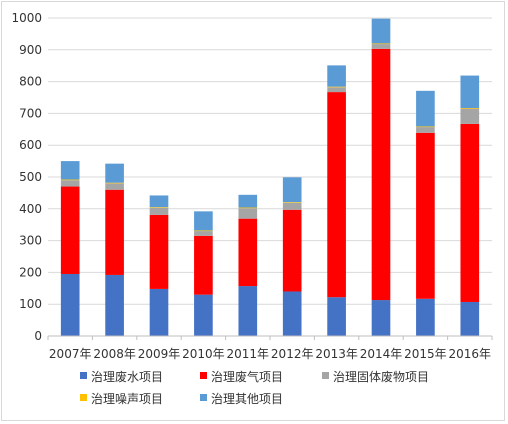 The height and width of the screenshot is (424, 508). Describe the element at coordinates (127, 376) in the screenshot. I see `legend-label: 治理废水项目` at that location.